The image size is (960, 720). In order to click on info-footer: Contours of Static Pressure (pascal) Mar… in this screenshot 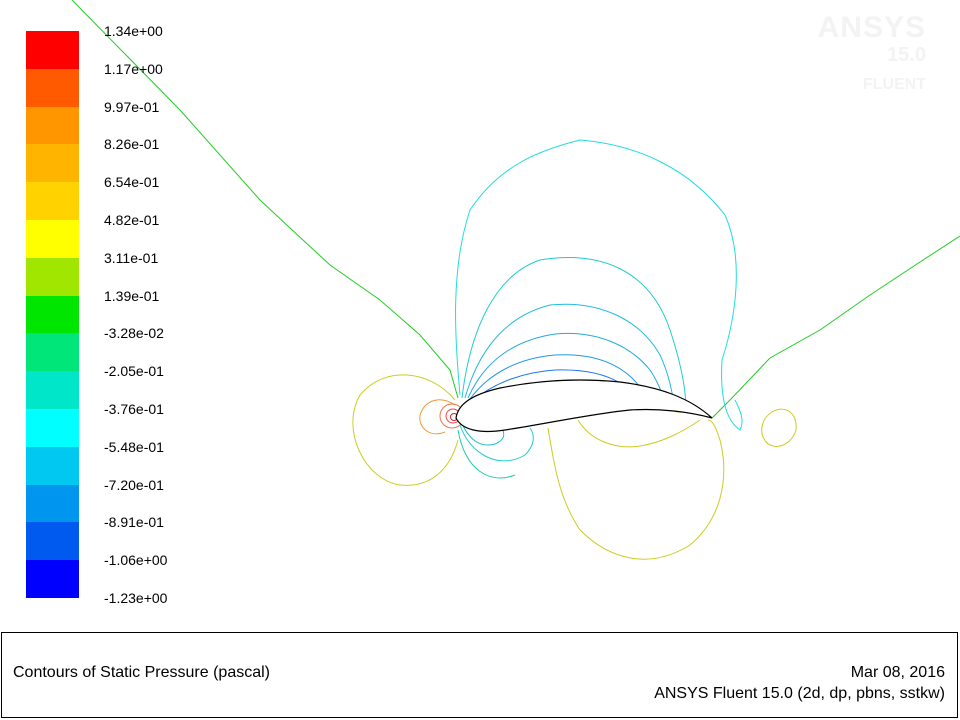, I will do `click(479, 675)`.